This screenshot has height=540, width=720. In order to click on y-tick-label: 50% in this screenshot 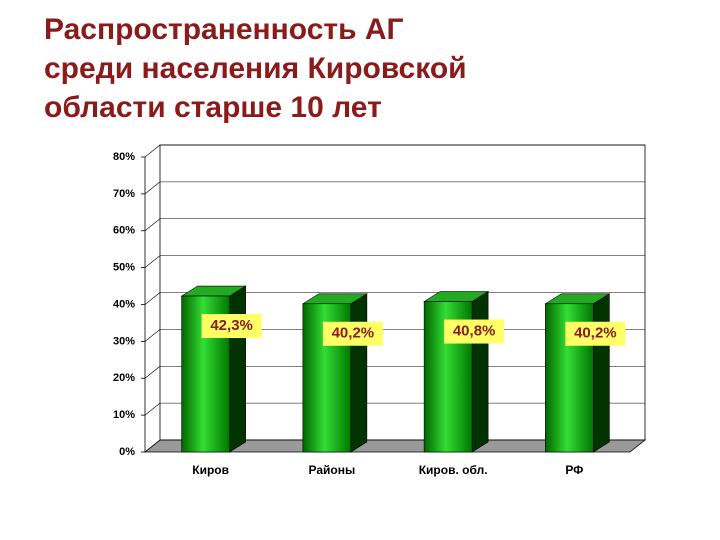, I will do `click(124, 268)`.